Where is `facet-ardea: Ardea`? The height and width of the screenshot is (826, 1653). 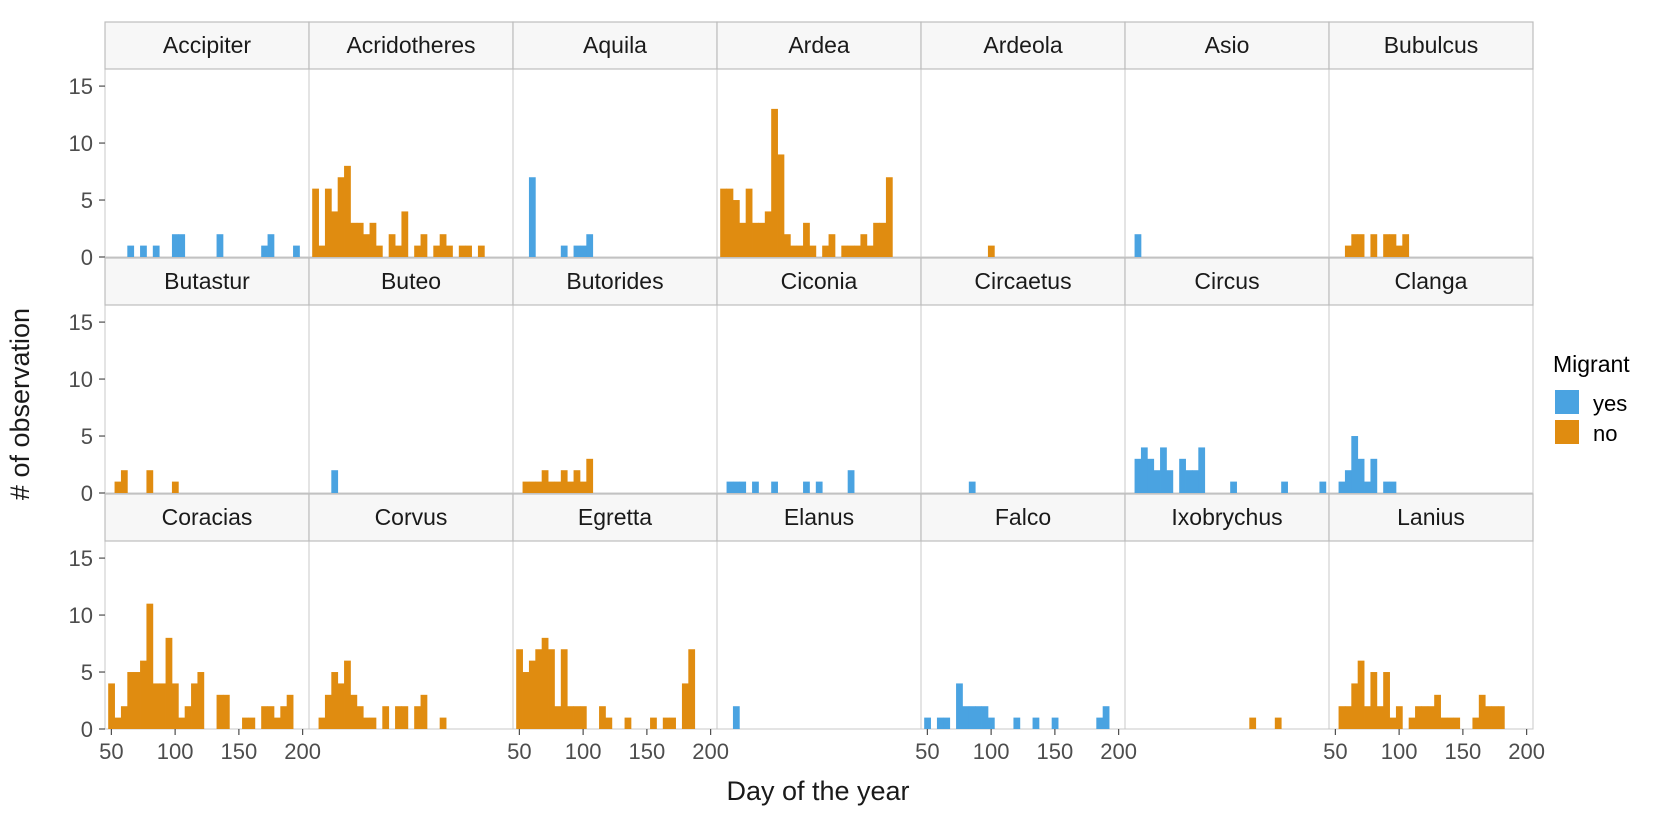
facet-ardea: Ardea is located at coordinates (819, 139).